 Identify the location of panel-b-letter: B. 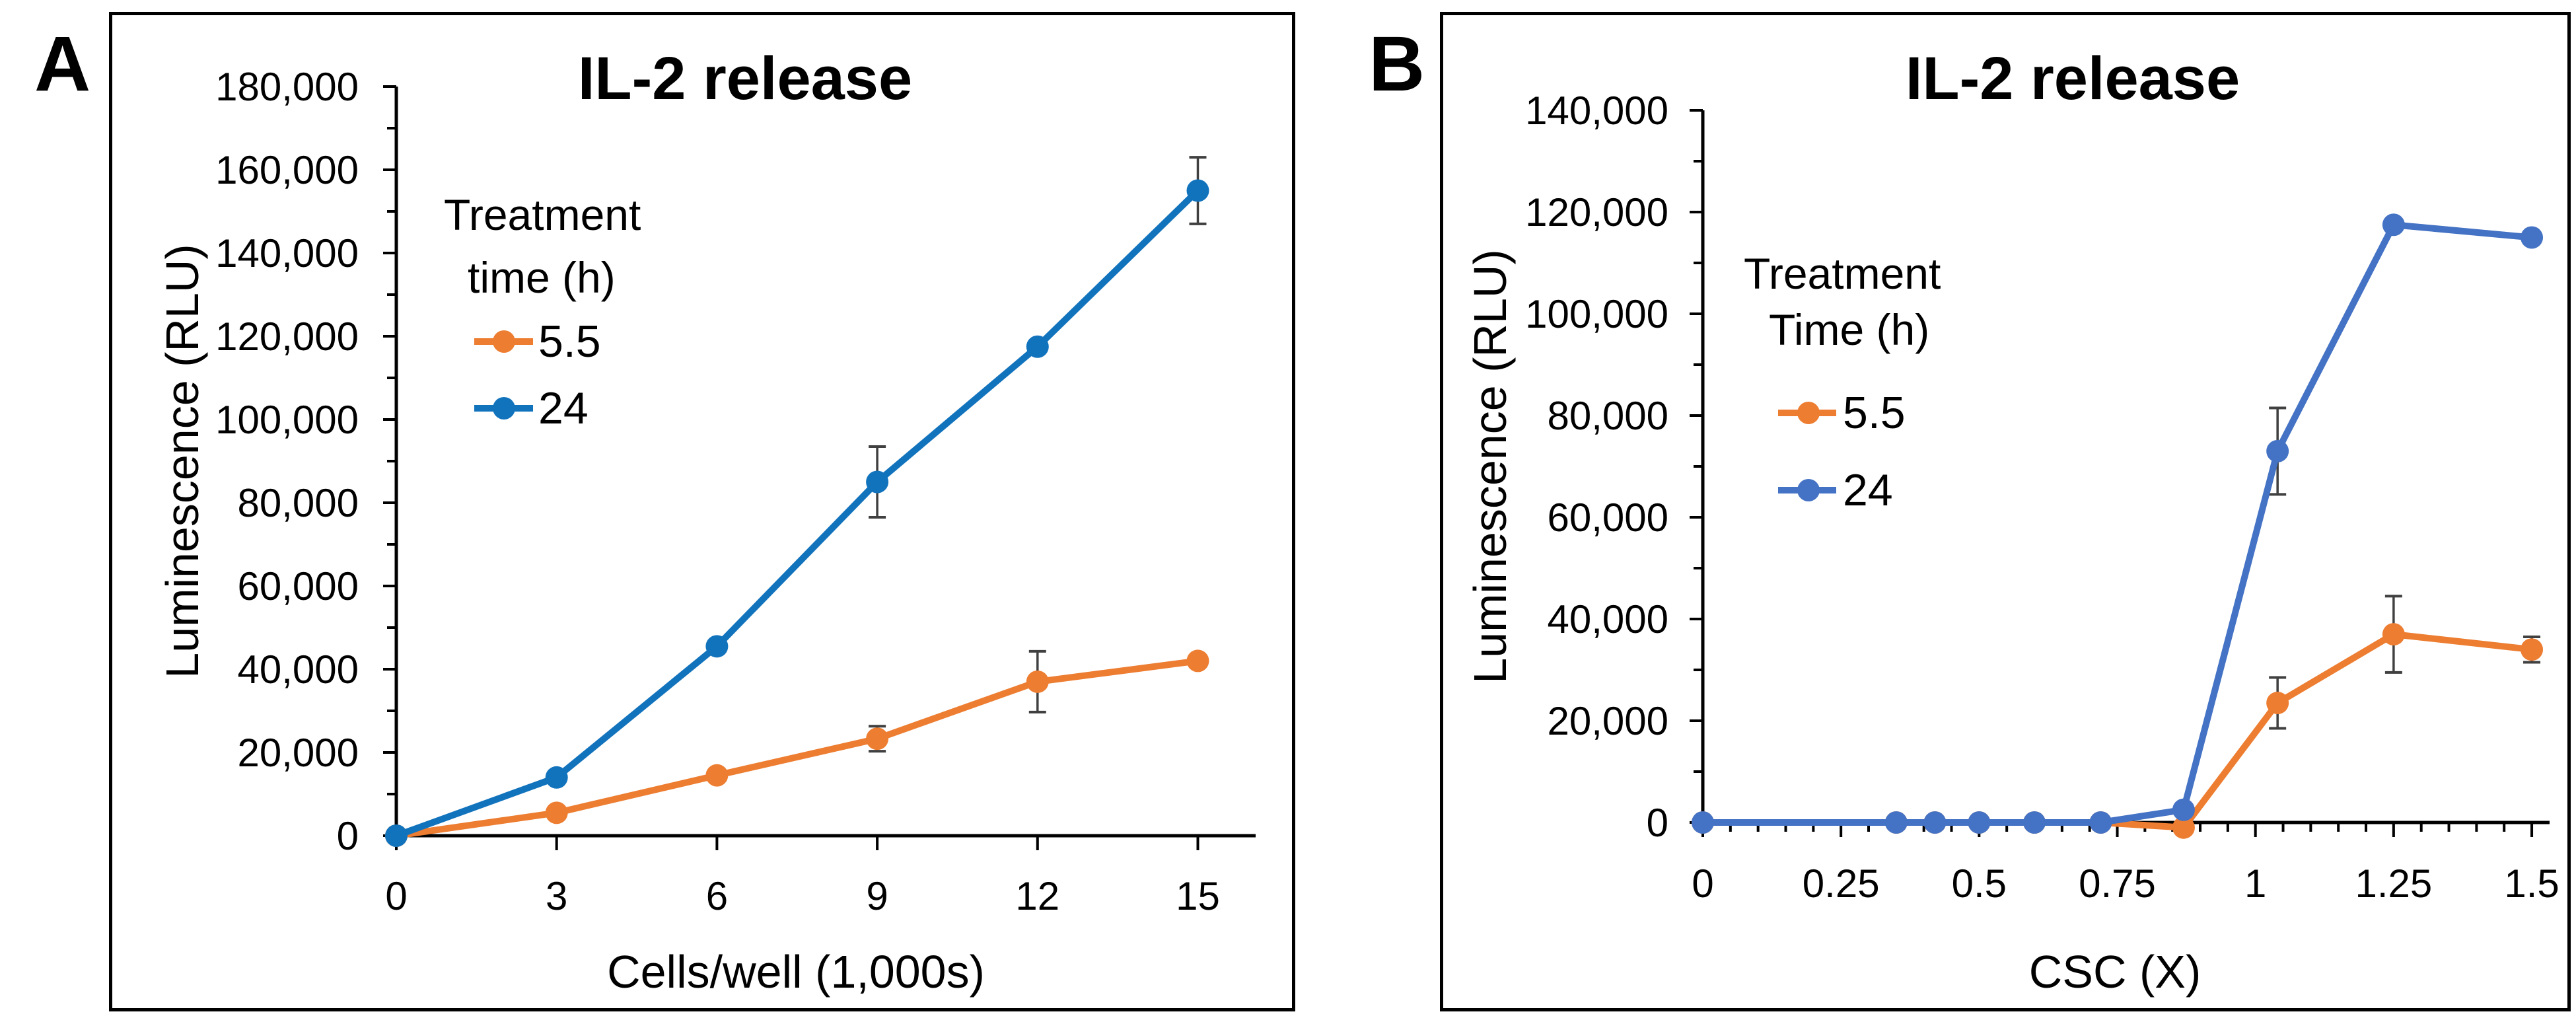
(1397, 64).